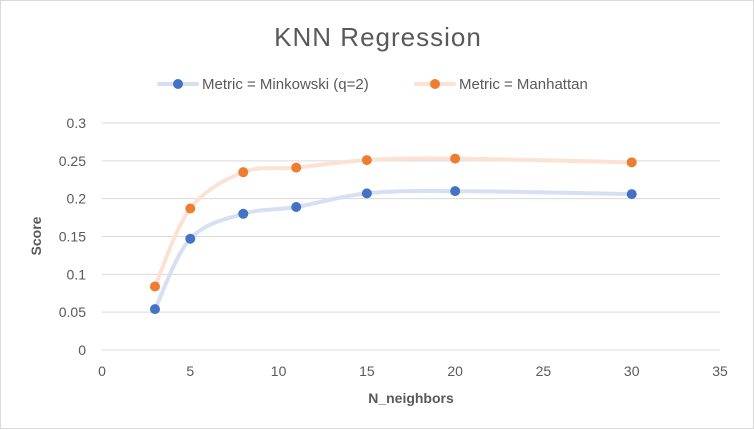  I want to click on y-tick-label: 0, so click(82, 350).